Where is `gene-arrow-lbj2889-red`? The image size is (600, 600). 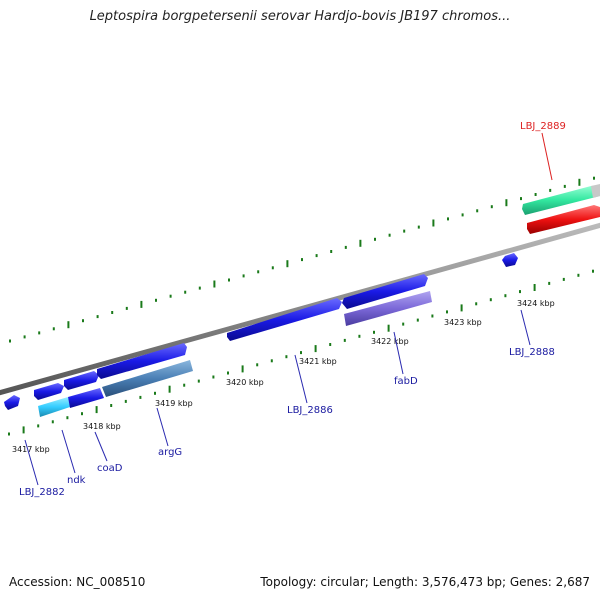 gene-arrow-lbj2889-red is located at coordinates (563, 219).